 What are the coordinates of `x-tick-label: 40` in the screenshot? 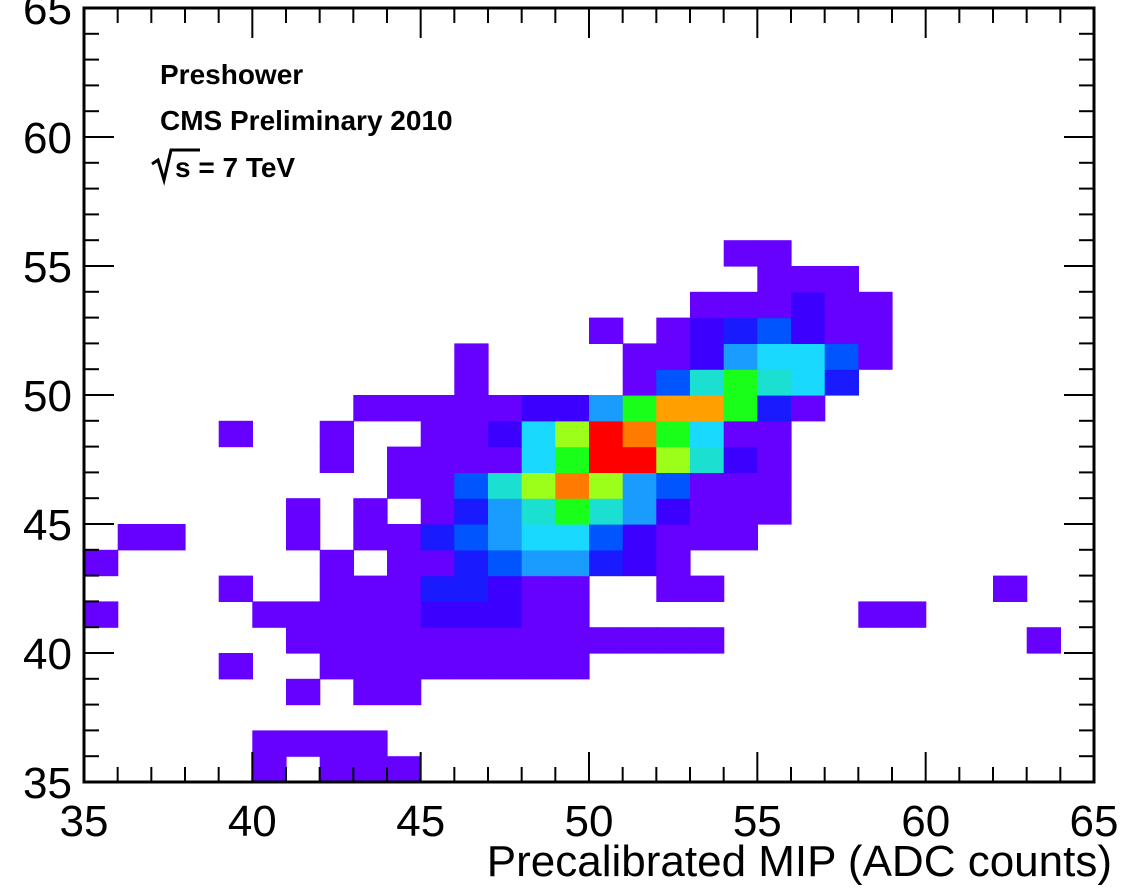 It's located at (252, 821).